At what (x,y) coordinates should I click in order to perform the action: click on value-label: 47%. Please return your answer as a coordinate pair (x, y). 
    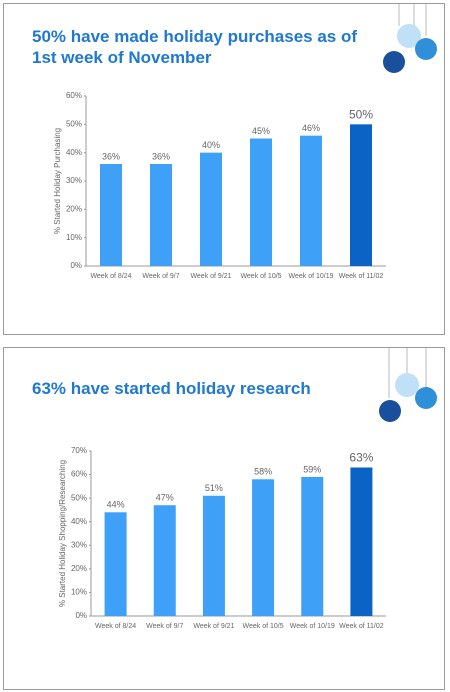
    Looking at the image, I should click on (165, 498).